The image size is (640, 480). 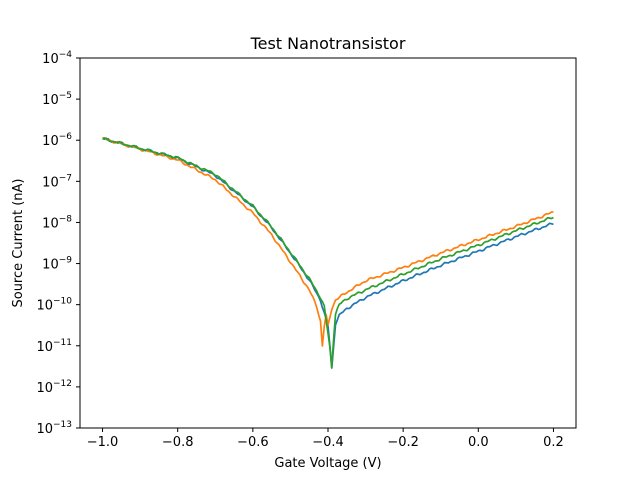 I want to click on y-tick-label: 10⁻⁹, so click(x=57, y=264).